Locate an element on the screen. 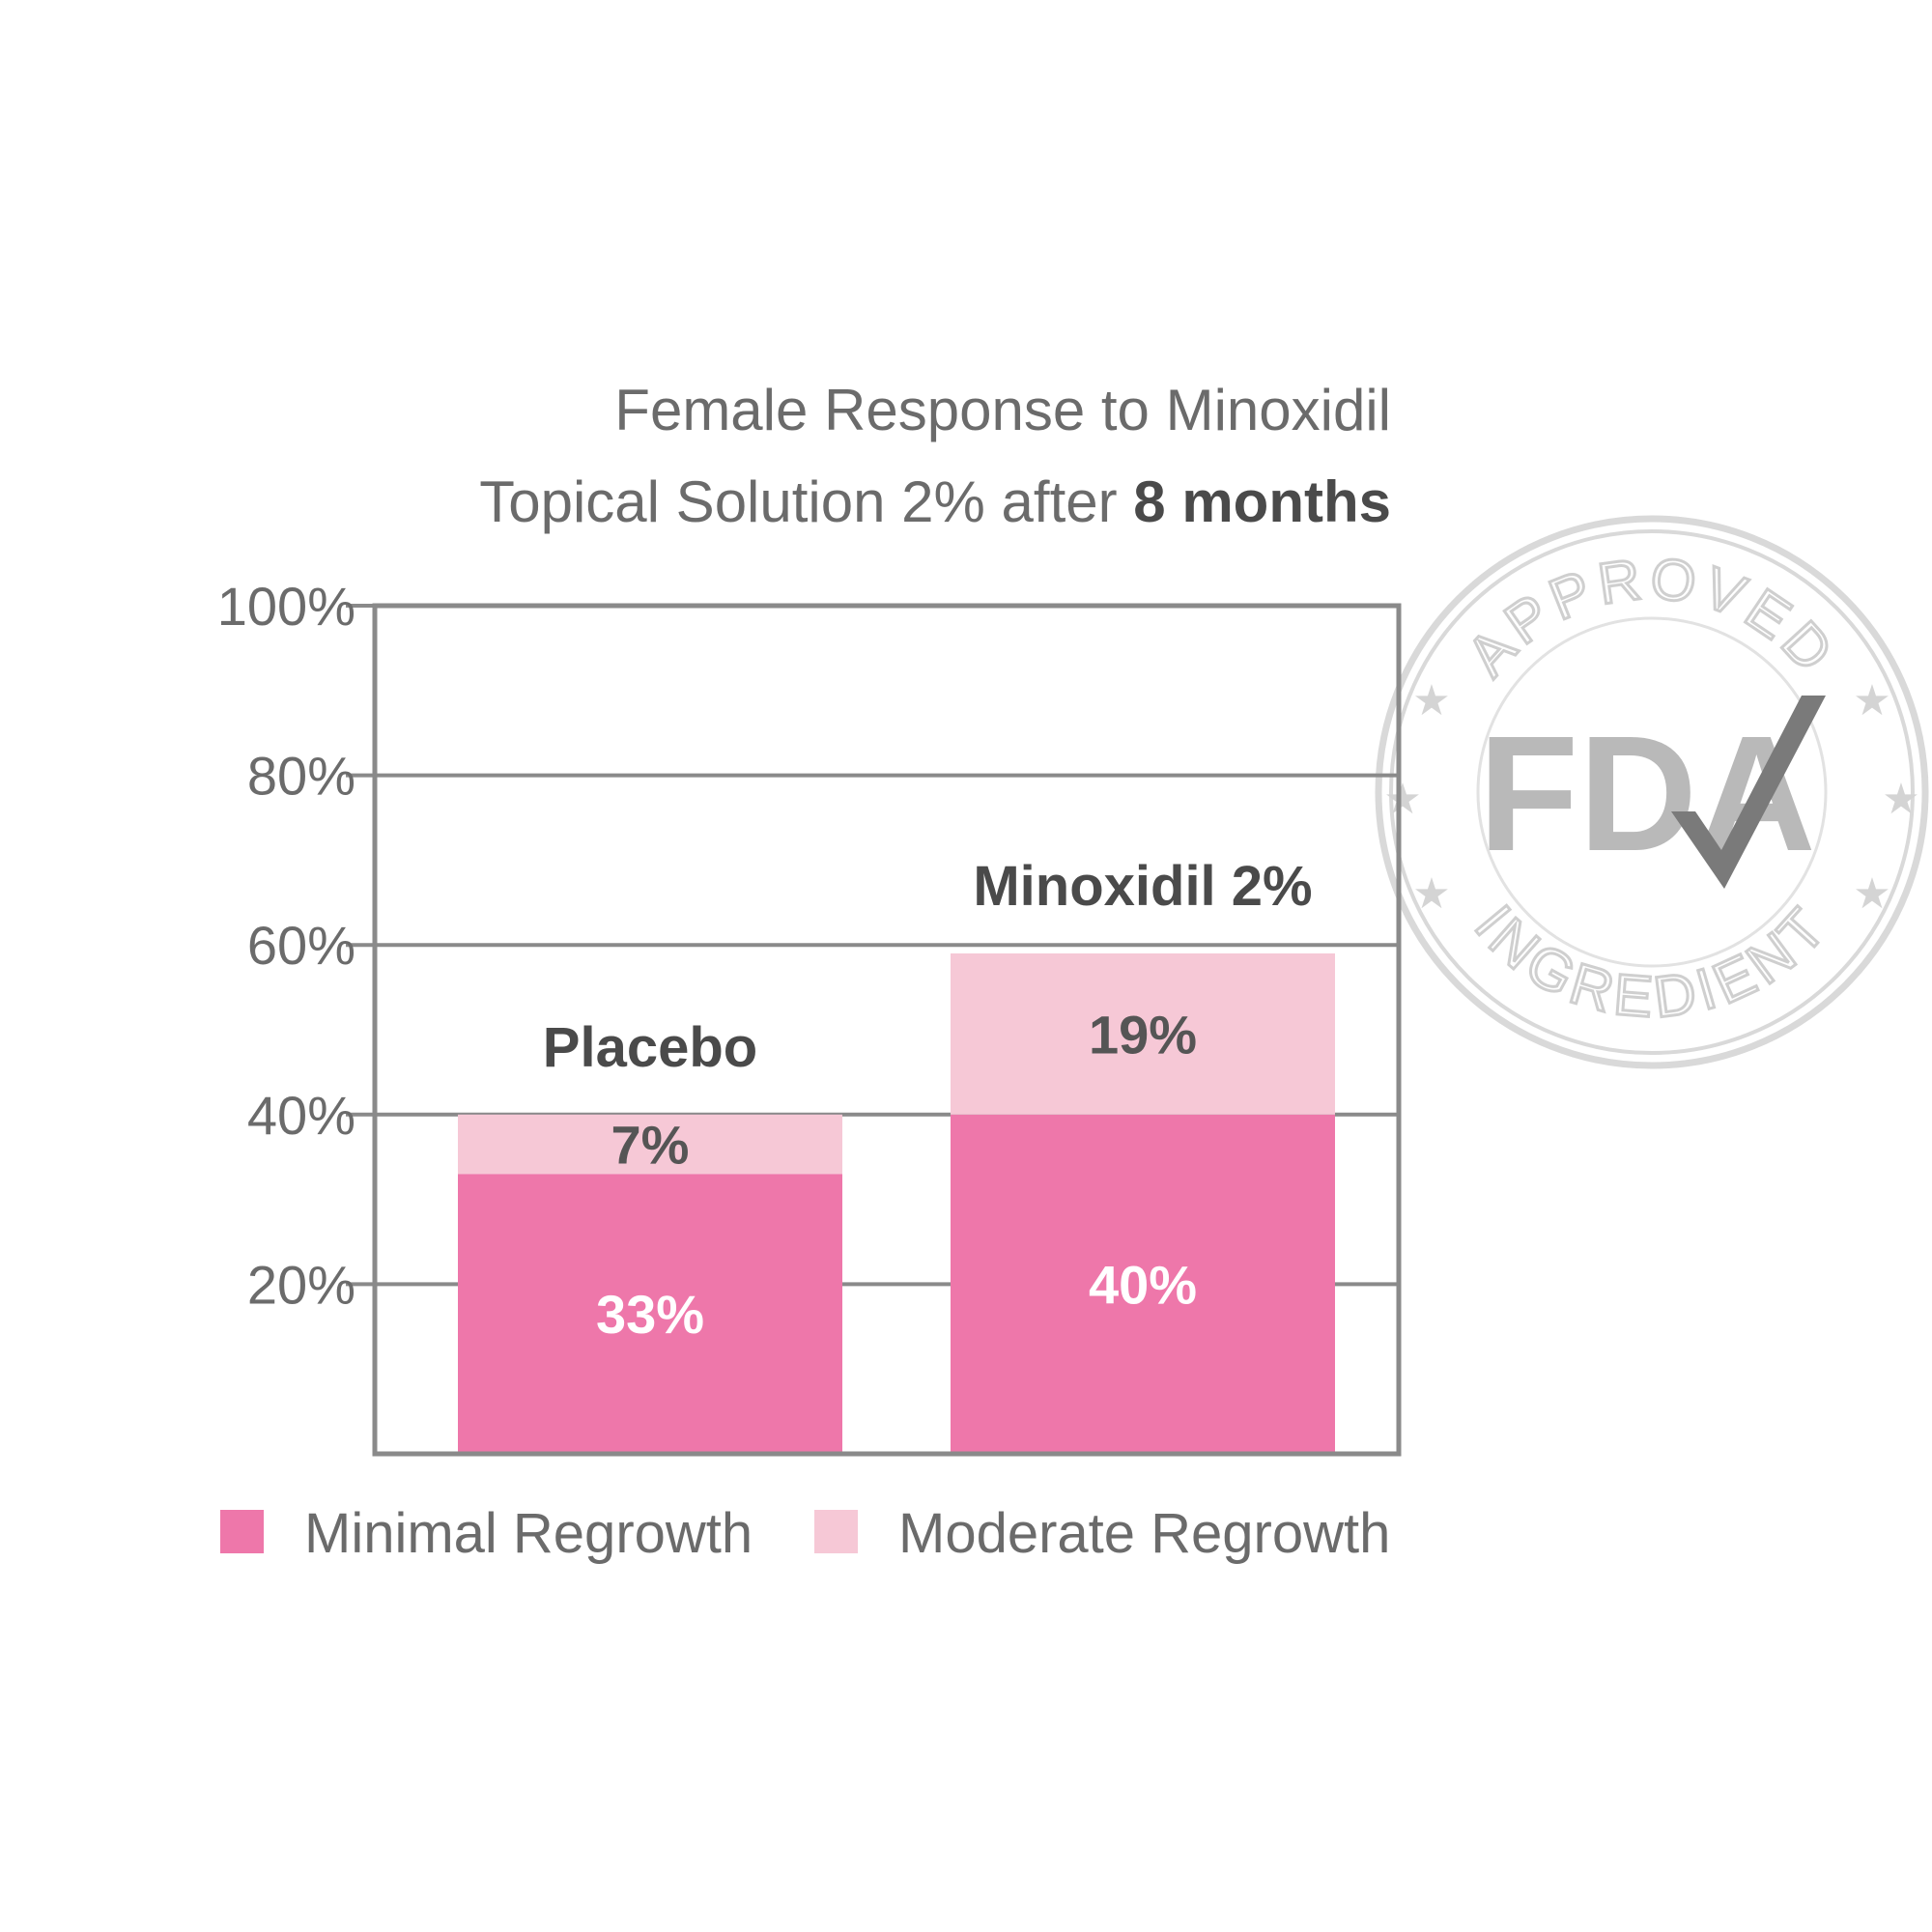  value-labels: 33% 7% 40% 19% is located at coordinates (896, 1174).